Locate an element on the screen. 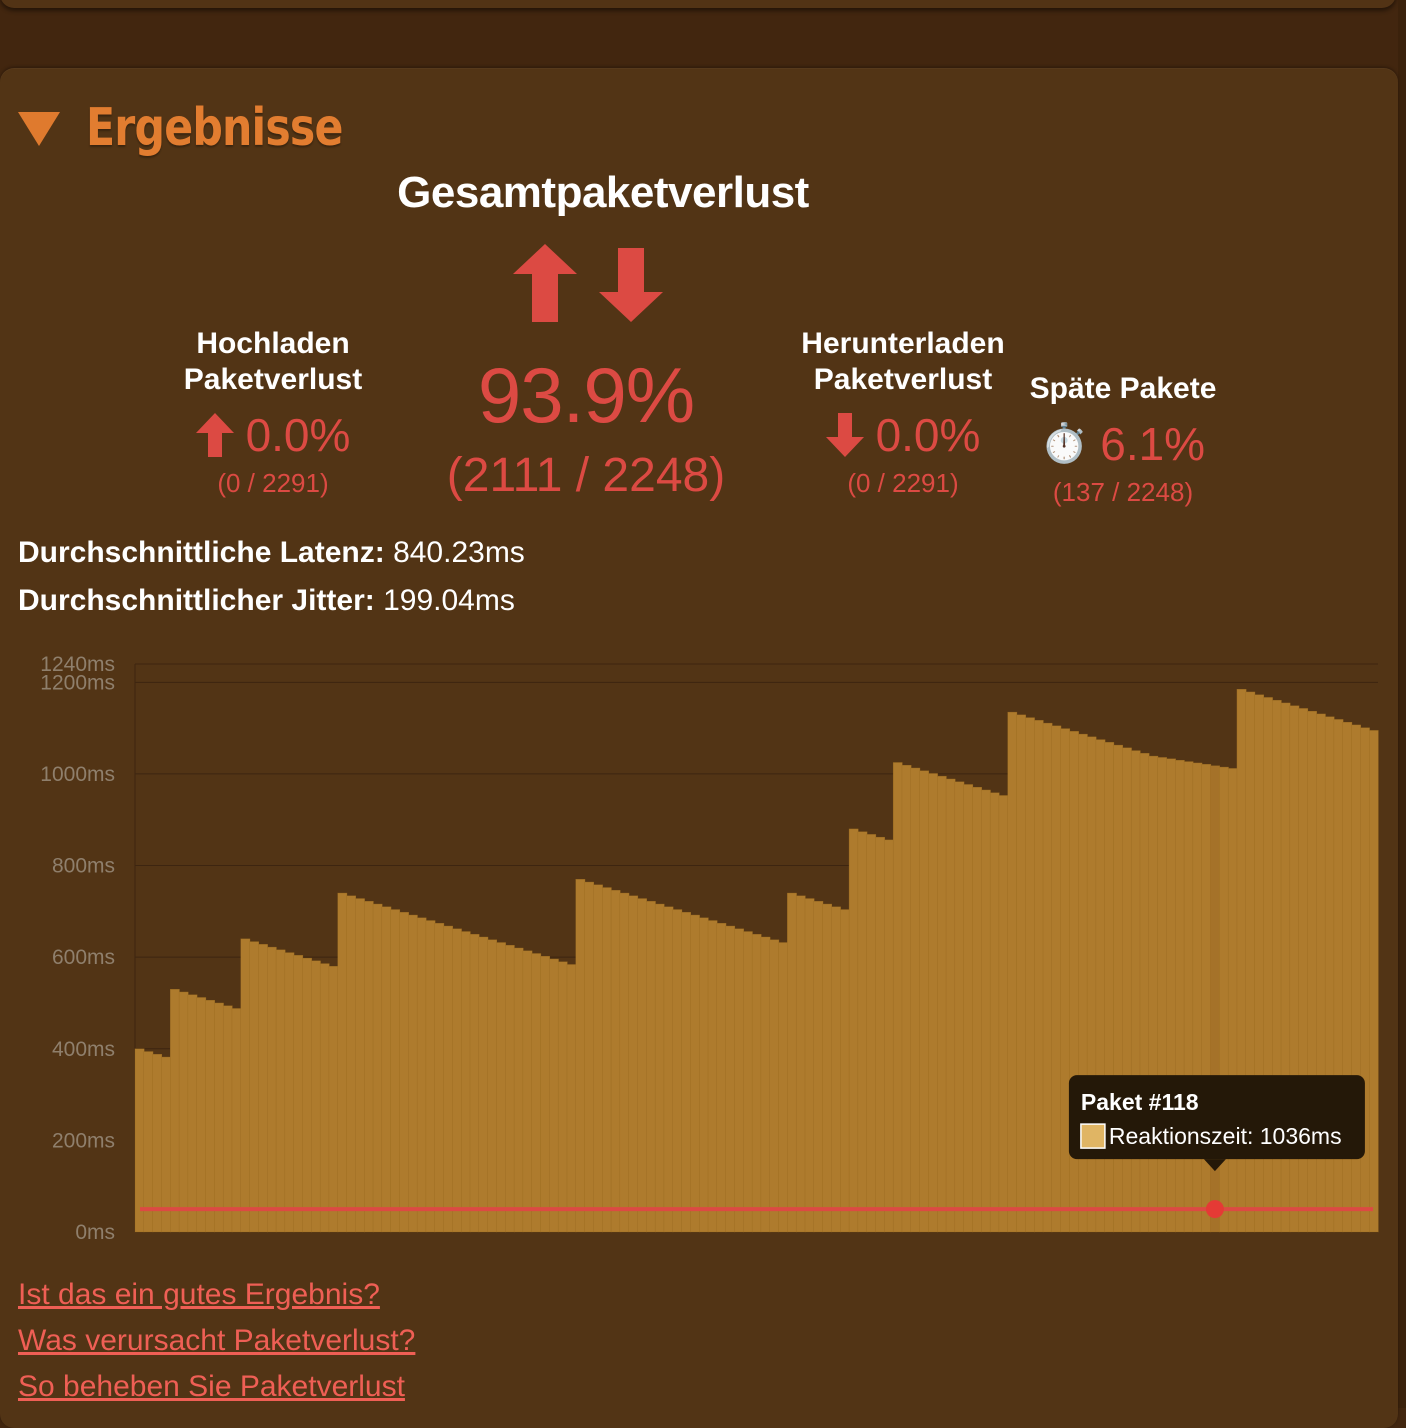 The image size is (1406, 1428). collapse-triangle-icon is located at coordinates (39, 129).